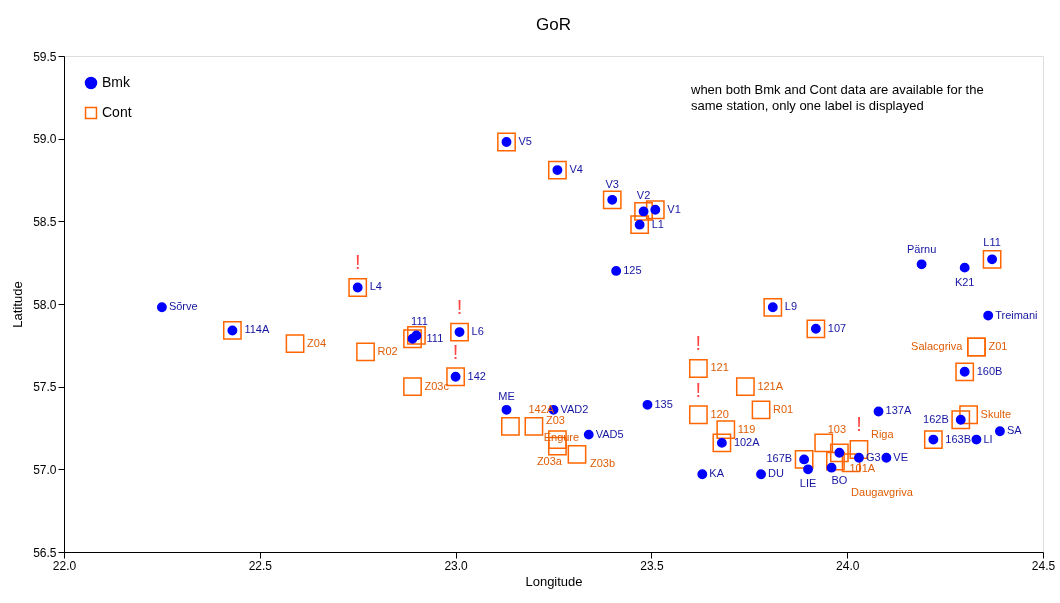 Image resolution: width=1060 pixels, height=603 pixels. Describe the element at coordinates (652, 565) in the screenshot. I see `x-tick-label: 23.5` at that location.